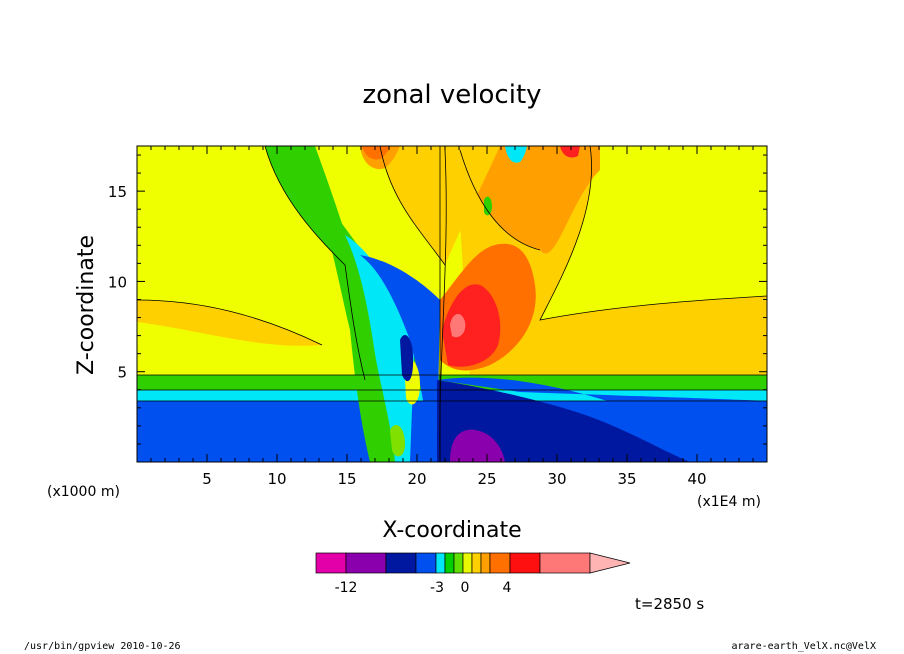  What do you see at coordinates (556, 479) in the screenshot?
I see `x-tick-label: 30` at bounding box center [556, 479].